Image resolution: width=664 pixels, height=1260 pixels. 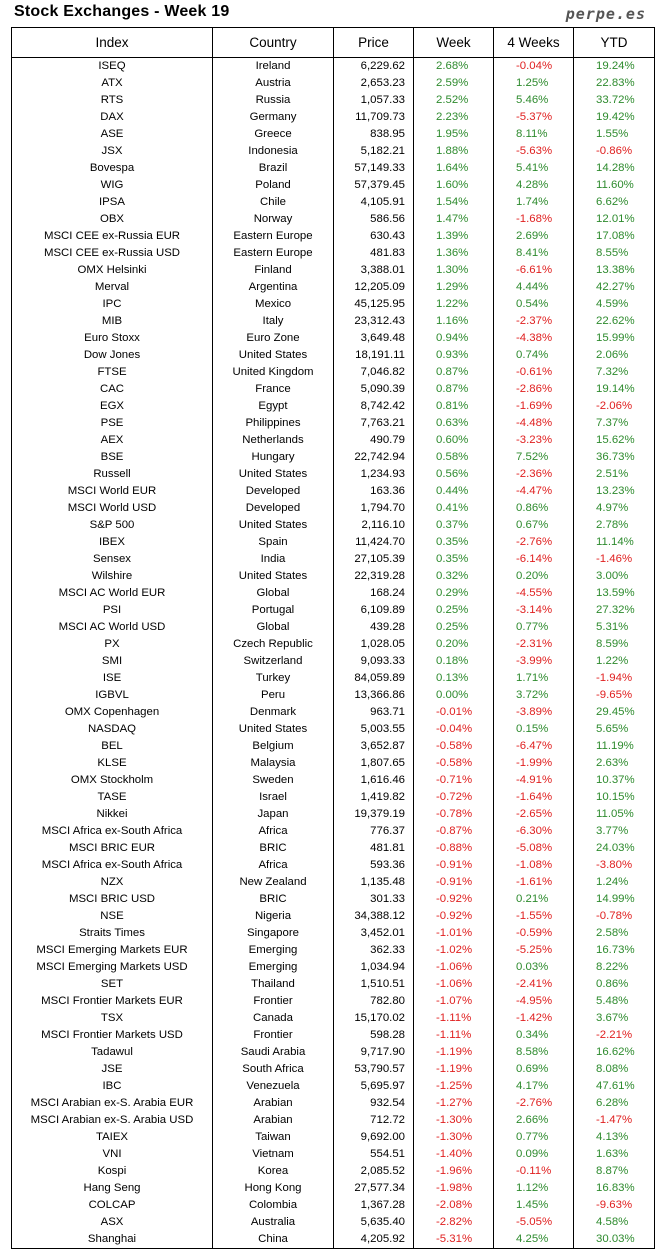 I want to click on index-cell: Merval, so click(x=112, y=287).